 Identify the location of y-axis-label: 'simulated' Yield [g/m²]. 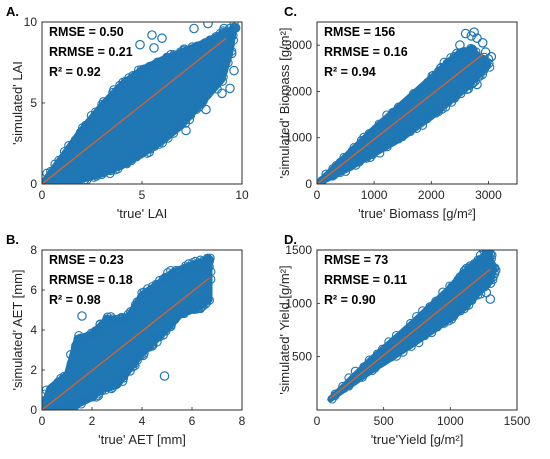
(284, 329).